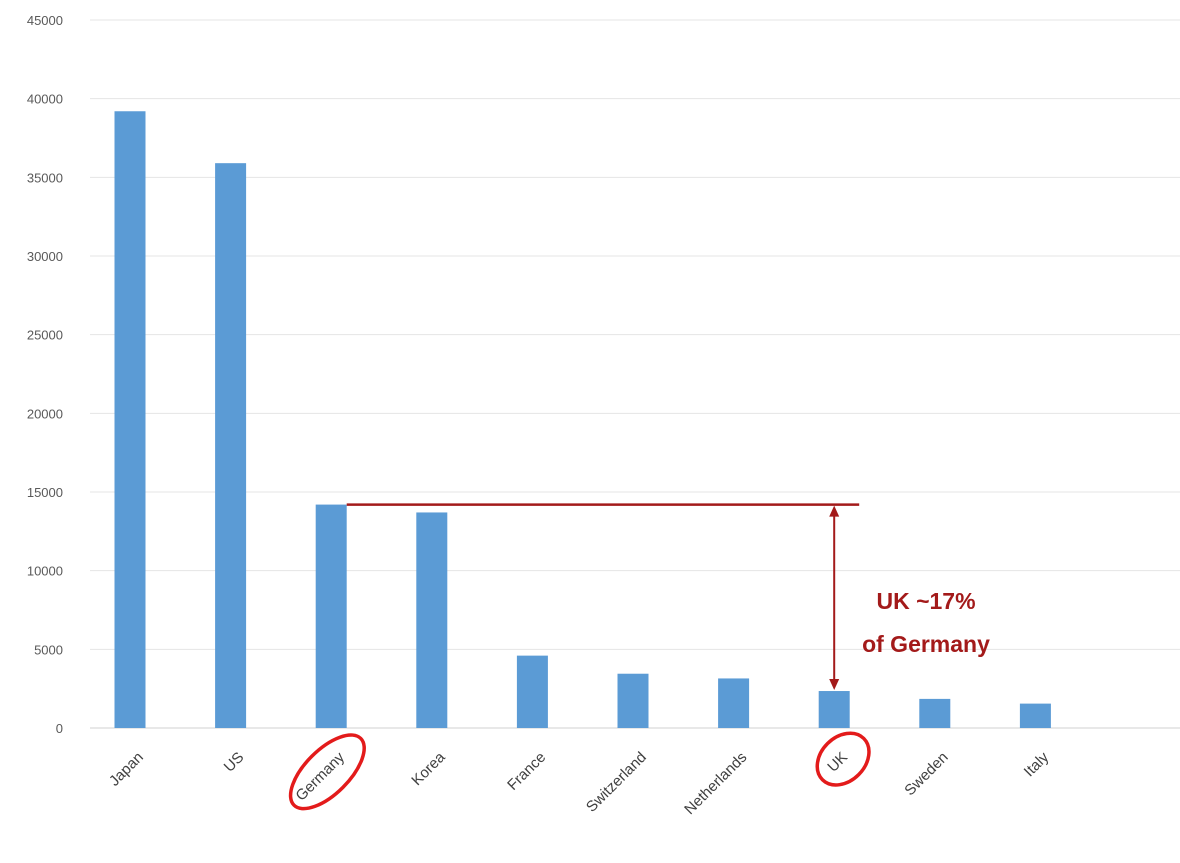 The image size is (1180, 863). Describe the element at coordinates (715, 783) in the screenshot. I see `x-category-label: Netherlands` at that location.